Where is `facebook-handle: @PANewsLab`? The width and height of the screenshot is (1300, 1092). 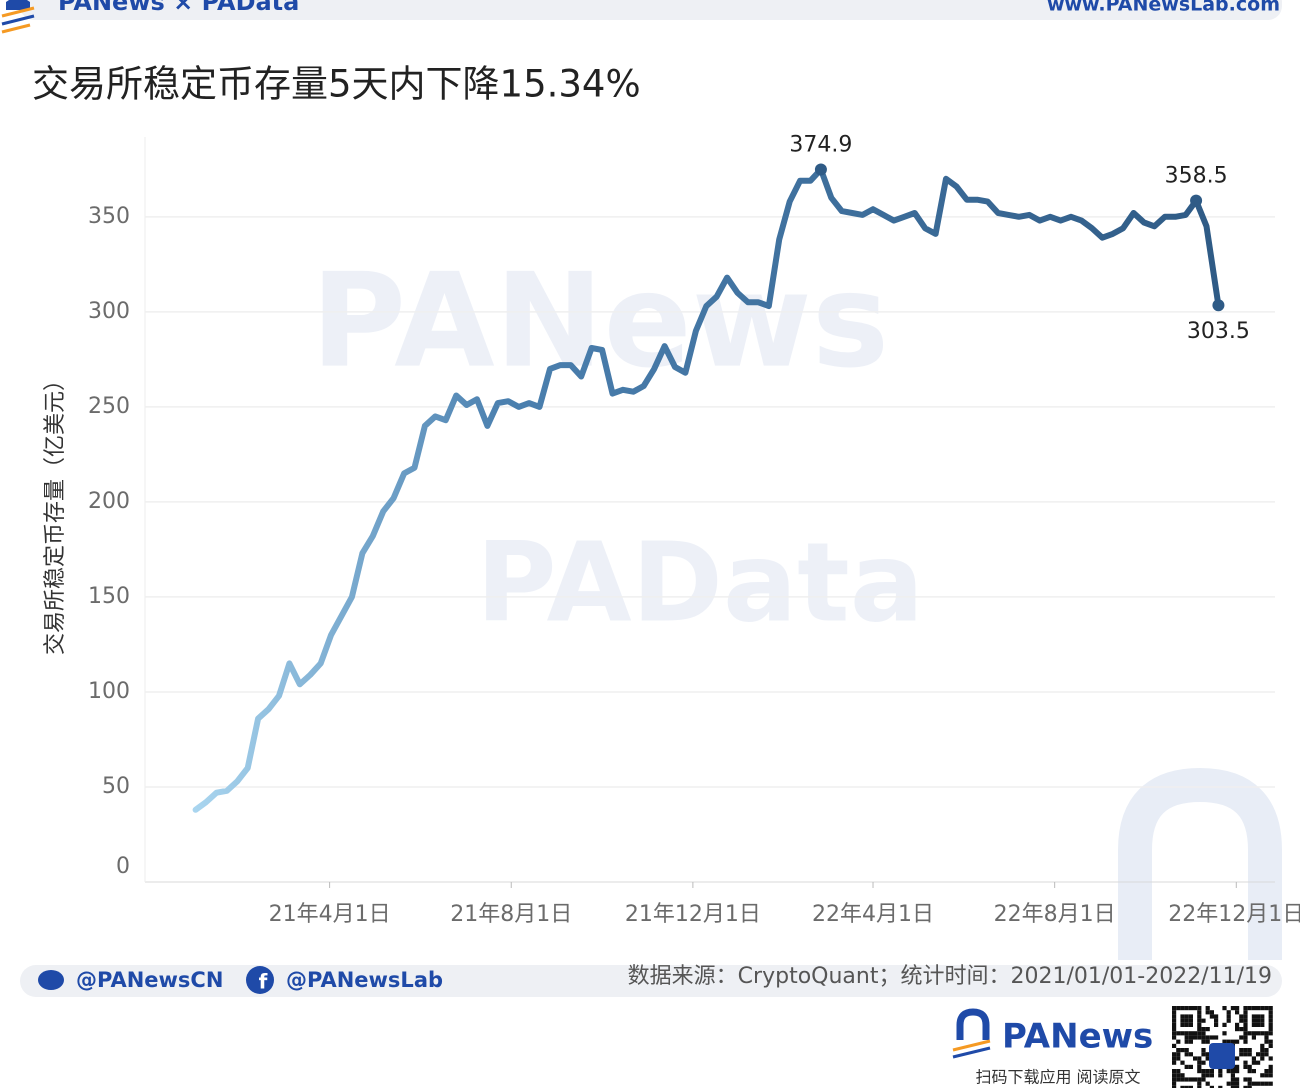 facebook-handle: @PANewsLab is located at coordinates (364, 980).